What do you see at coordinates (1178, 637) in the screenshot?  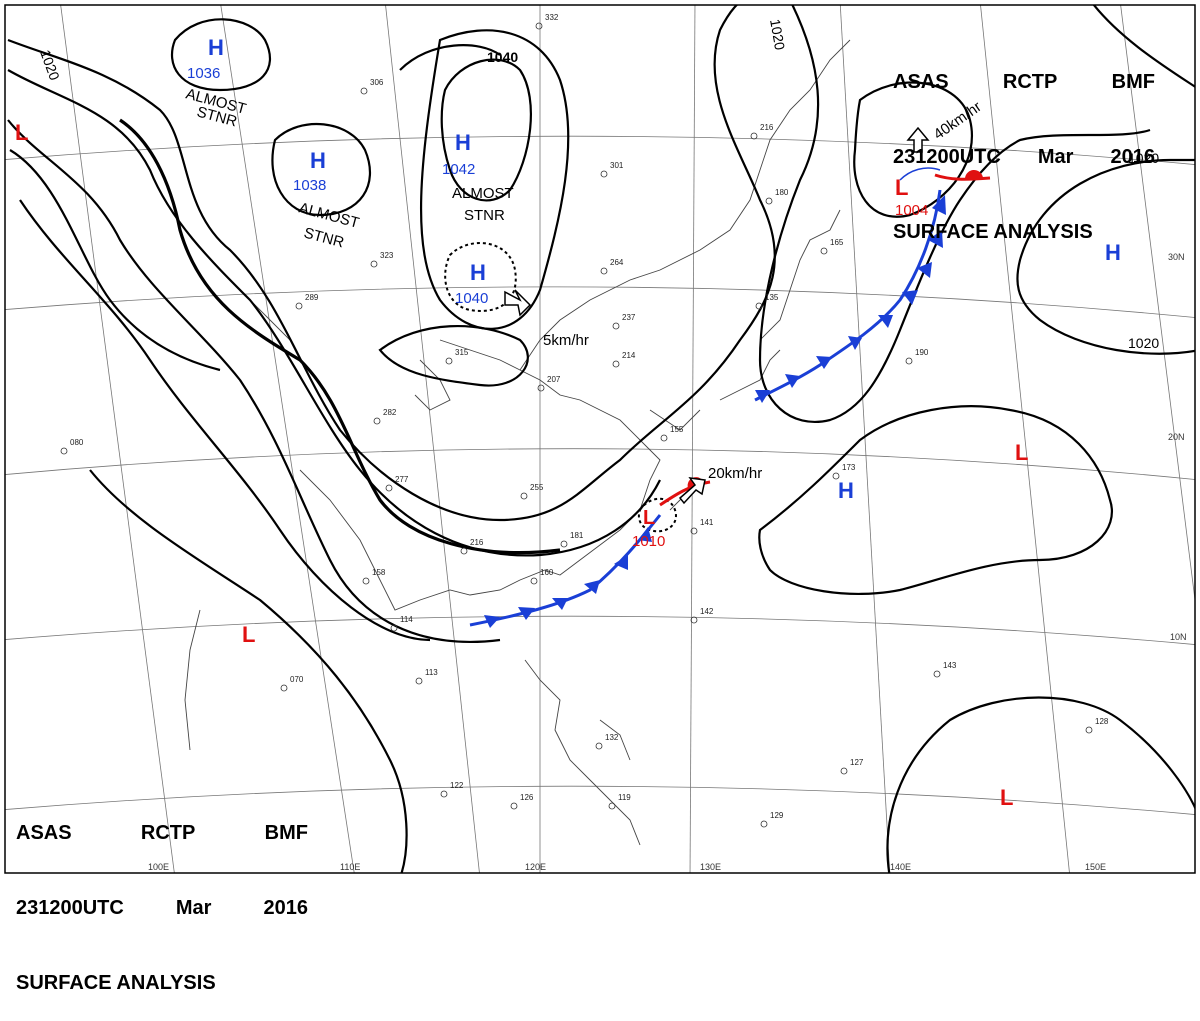 I see `lat-label: 10N` at bounding box center [1178, 637].